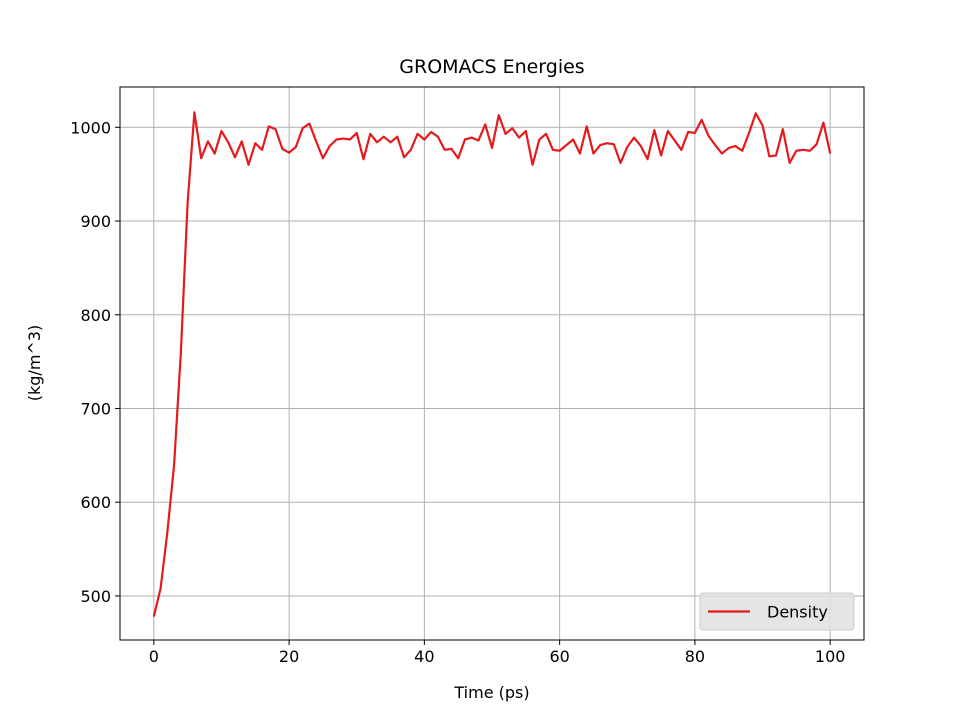 The height and width of the screenshot is (724, 960). I want to click on x-tick-label: 0, so click(154, 656).